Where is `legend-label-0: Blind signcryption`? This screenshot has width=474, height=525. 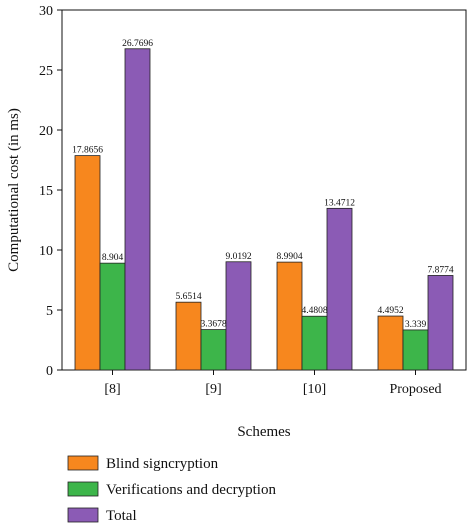 legend-label-0: Blind signcryption is located at coordinates (162, 464).